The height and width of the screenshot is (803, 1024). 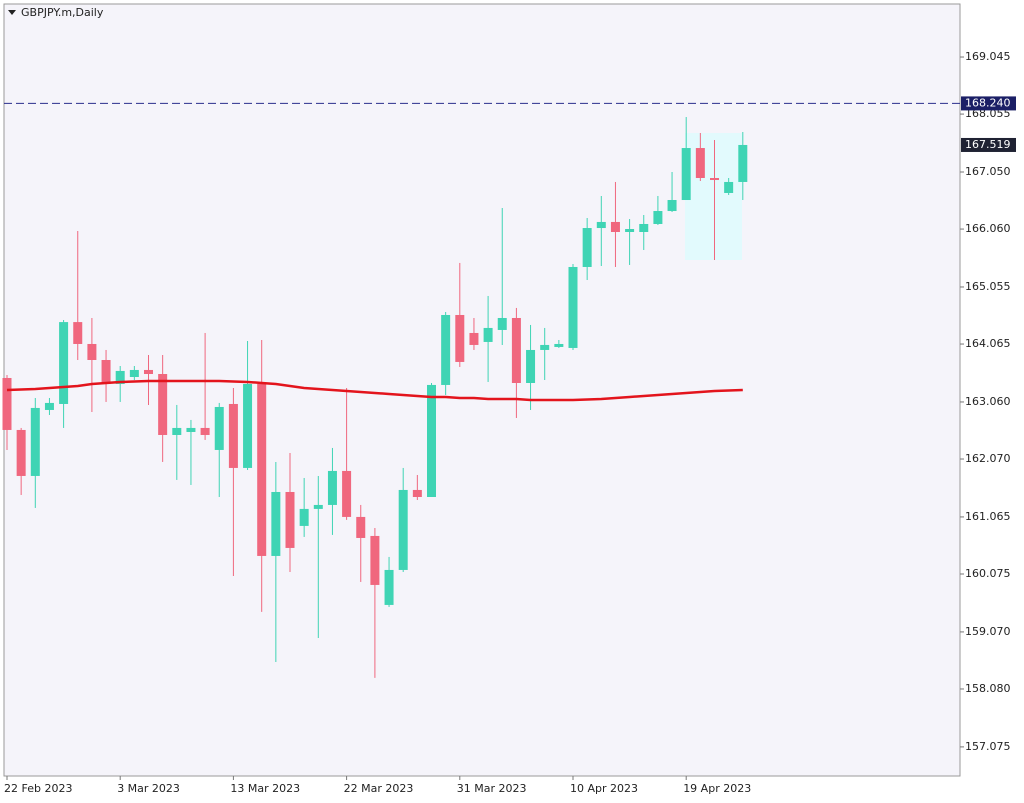 What do you see at coordinates (988, 401) in the screenshot?
I see `y-tick-label: 163.060` at bounding box center [988, 401].